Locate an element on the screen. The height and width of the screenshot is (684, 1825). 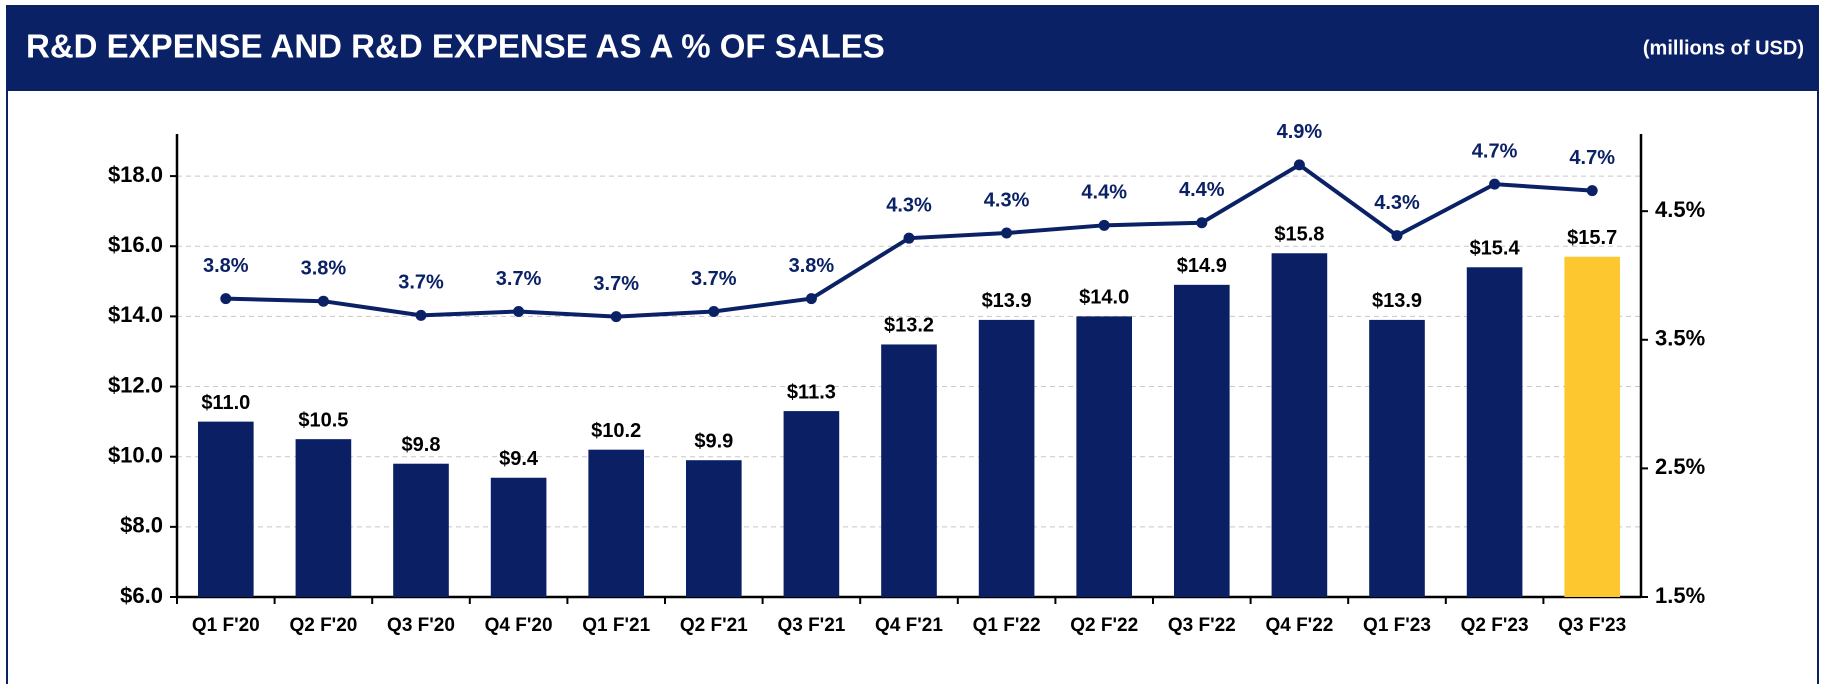
bar-label: $11.0 is located at coordinates (225, 403).